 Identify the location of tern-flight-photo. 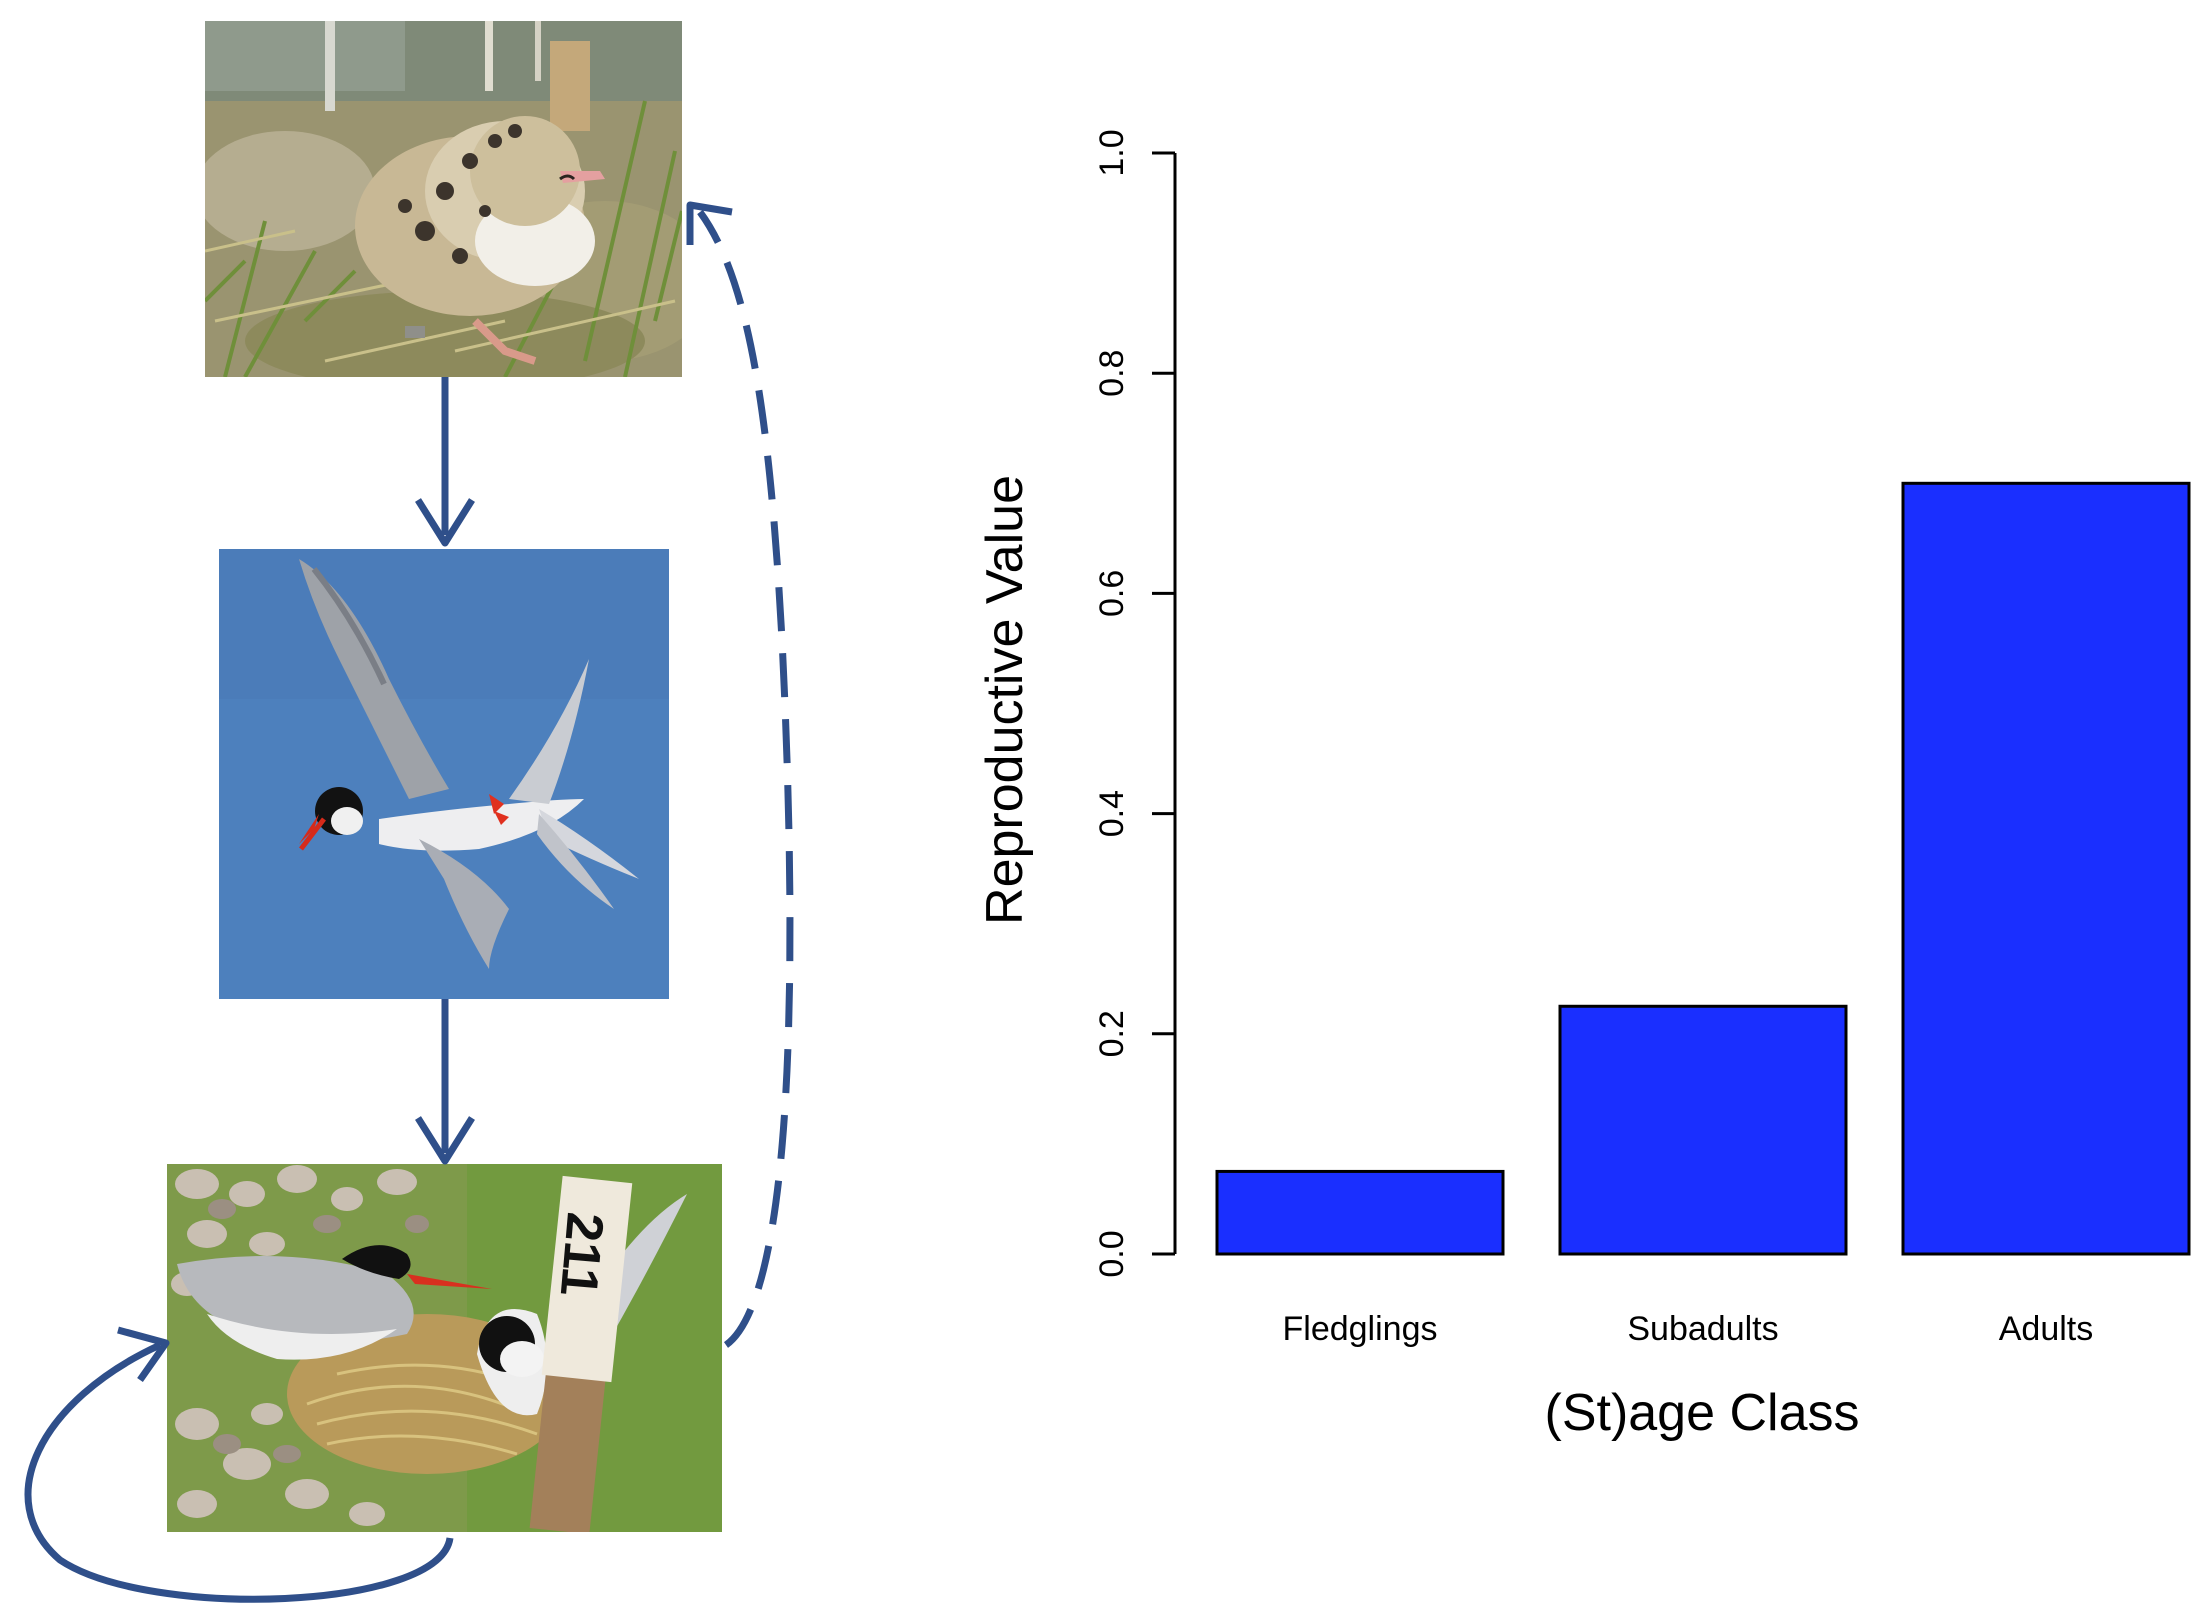
(444, 774).